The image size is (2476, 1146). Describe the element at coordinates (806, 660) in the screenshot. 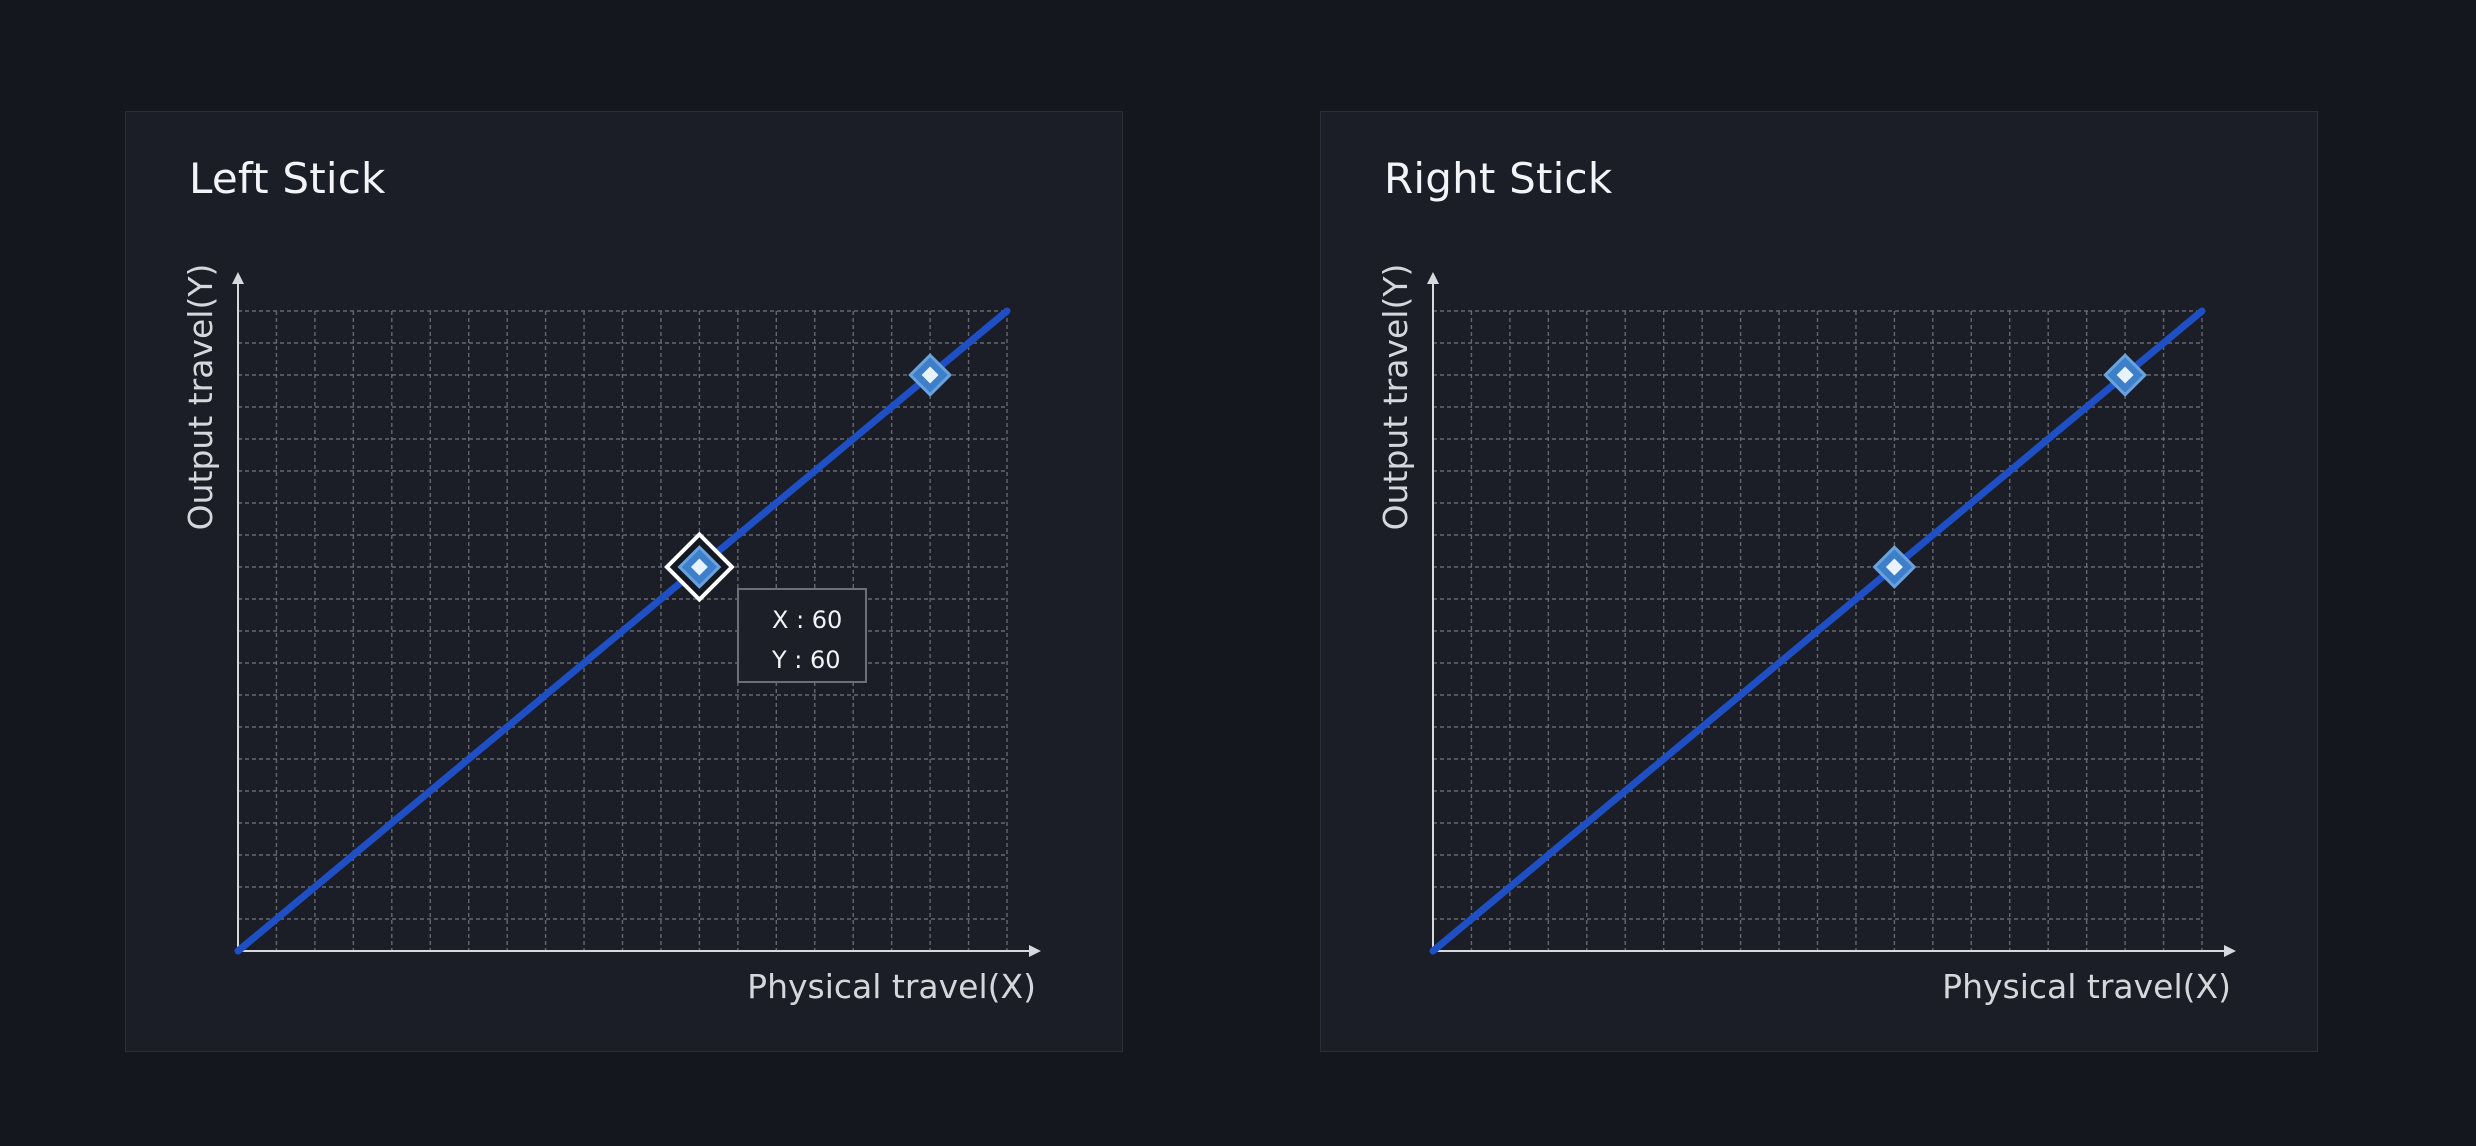

I see `tooltip-y-value: Y : 60` at that location.